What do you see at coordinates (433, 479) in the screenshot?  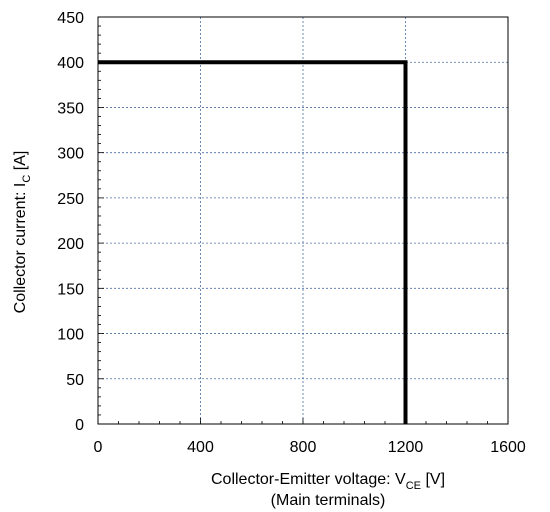 I see `x-axis-title-unit: [V]` at bounding box center [433, 479].